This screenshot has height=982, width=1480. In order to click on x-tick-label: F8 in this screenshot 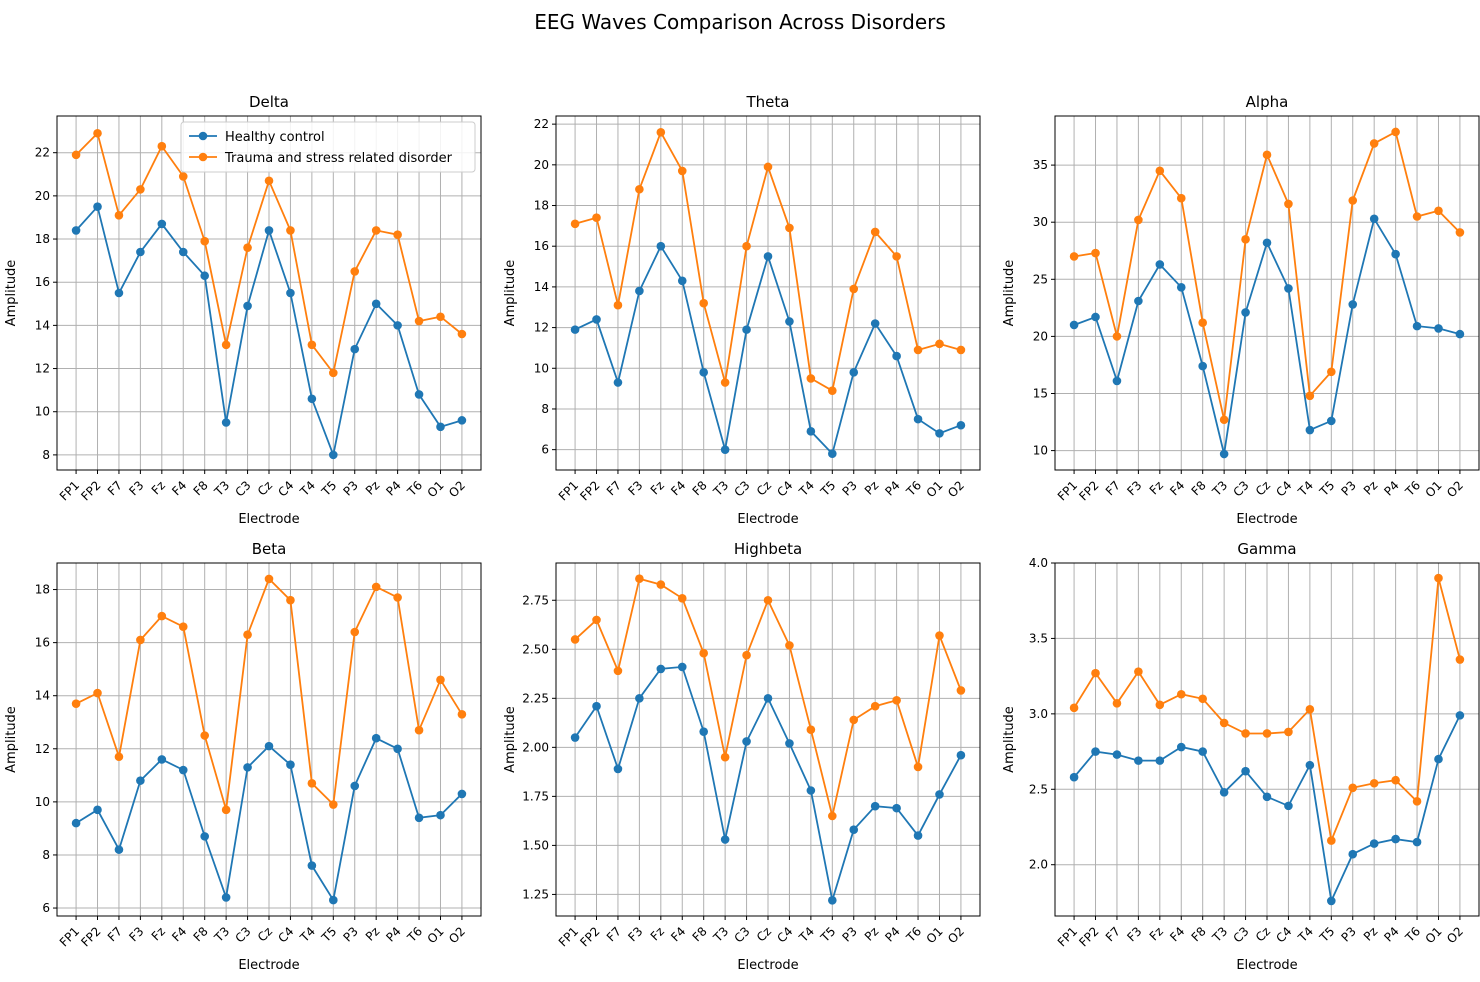, I will do `click(1199, 934)`.